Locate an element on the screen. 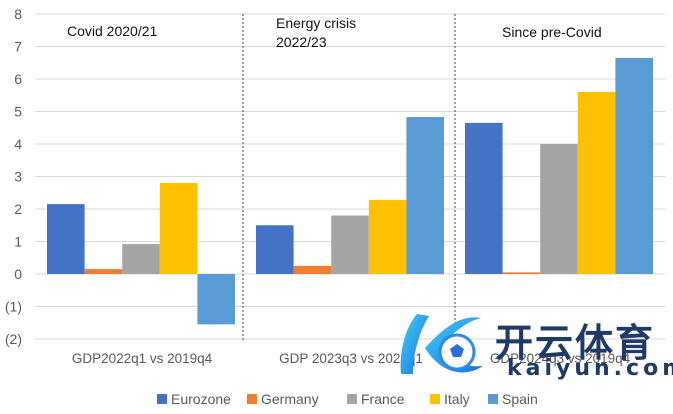 The height and width of the screenshot is (414, 673). legend-item-france: France is located at coordinates (376, 399).